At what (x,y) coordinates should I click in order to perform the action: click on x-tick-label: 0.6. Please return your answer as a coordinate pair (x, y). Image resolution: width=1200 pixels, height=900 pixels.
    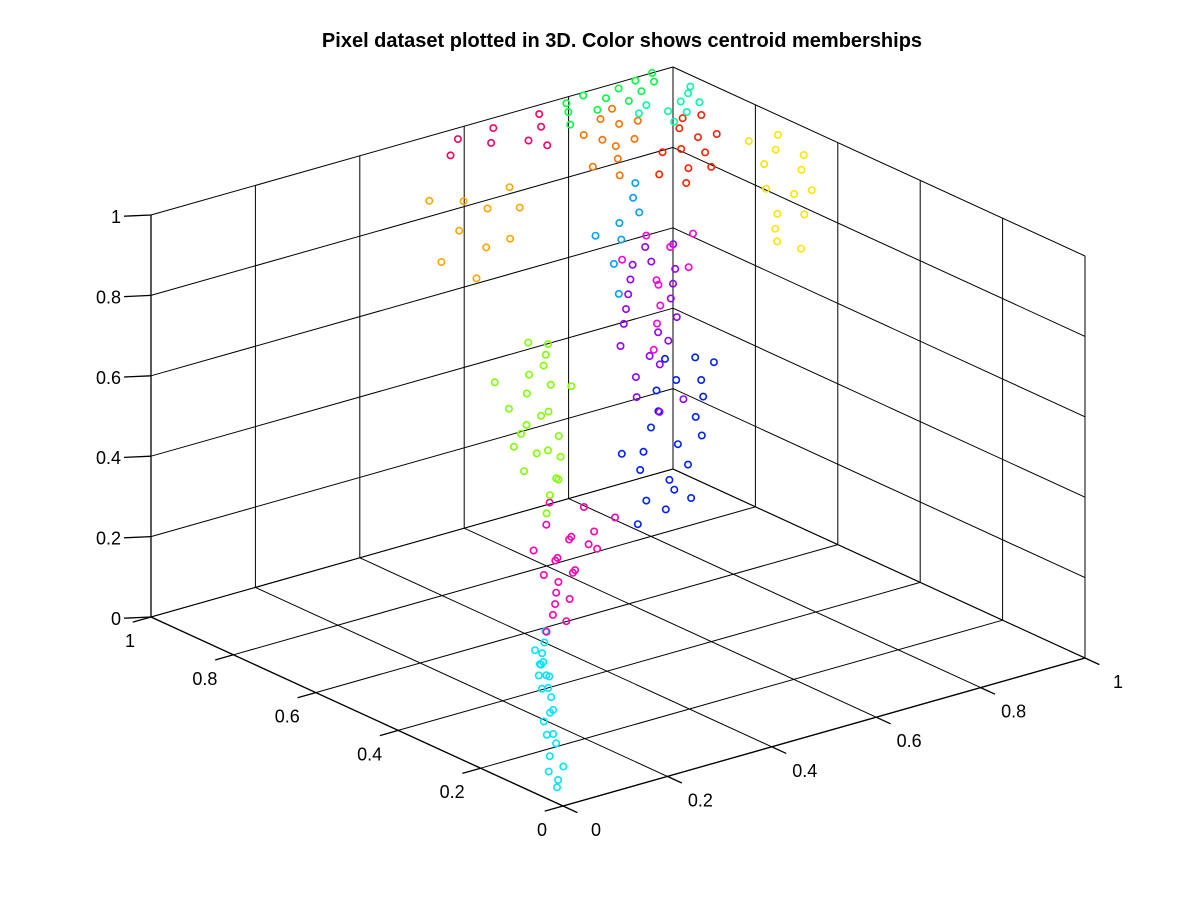
    Looking at the image, I should click on (909, 741).